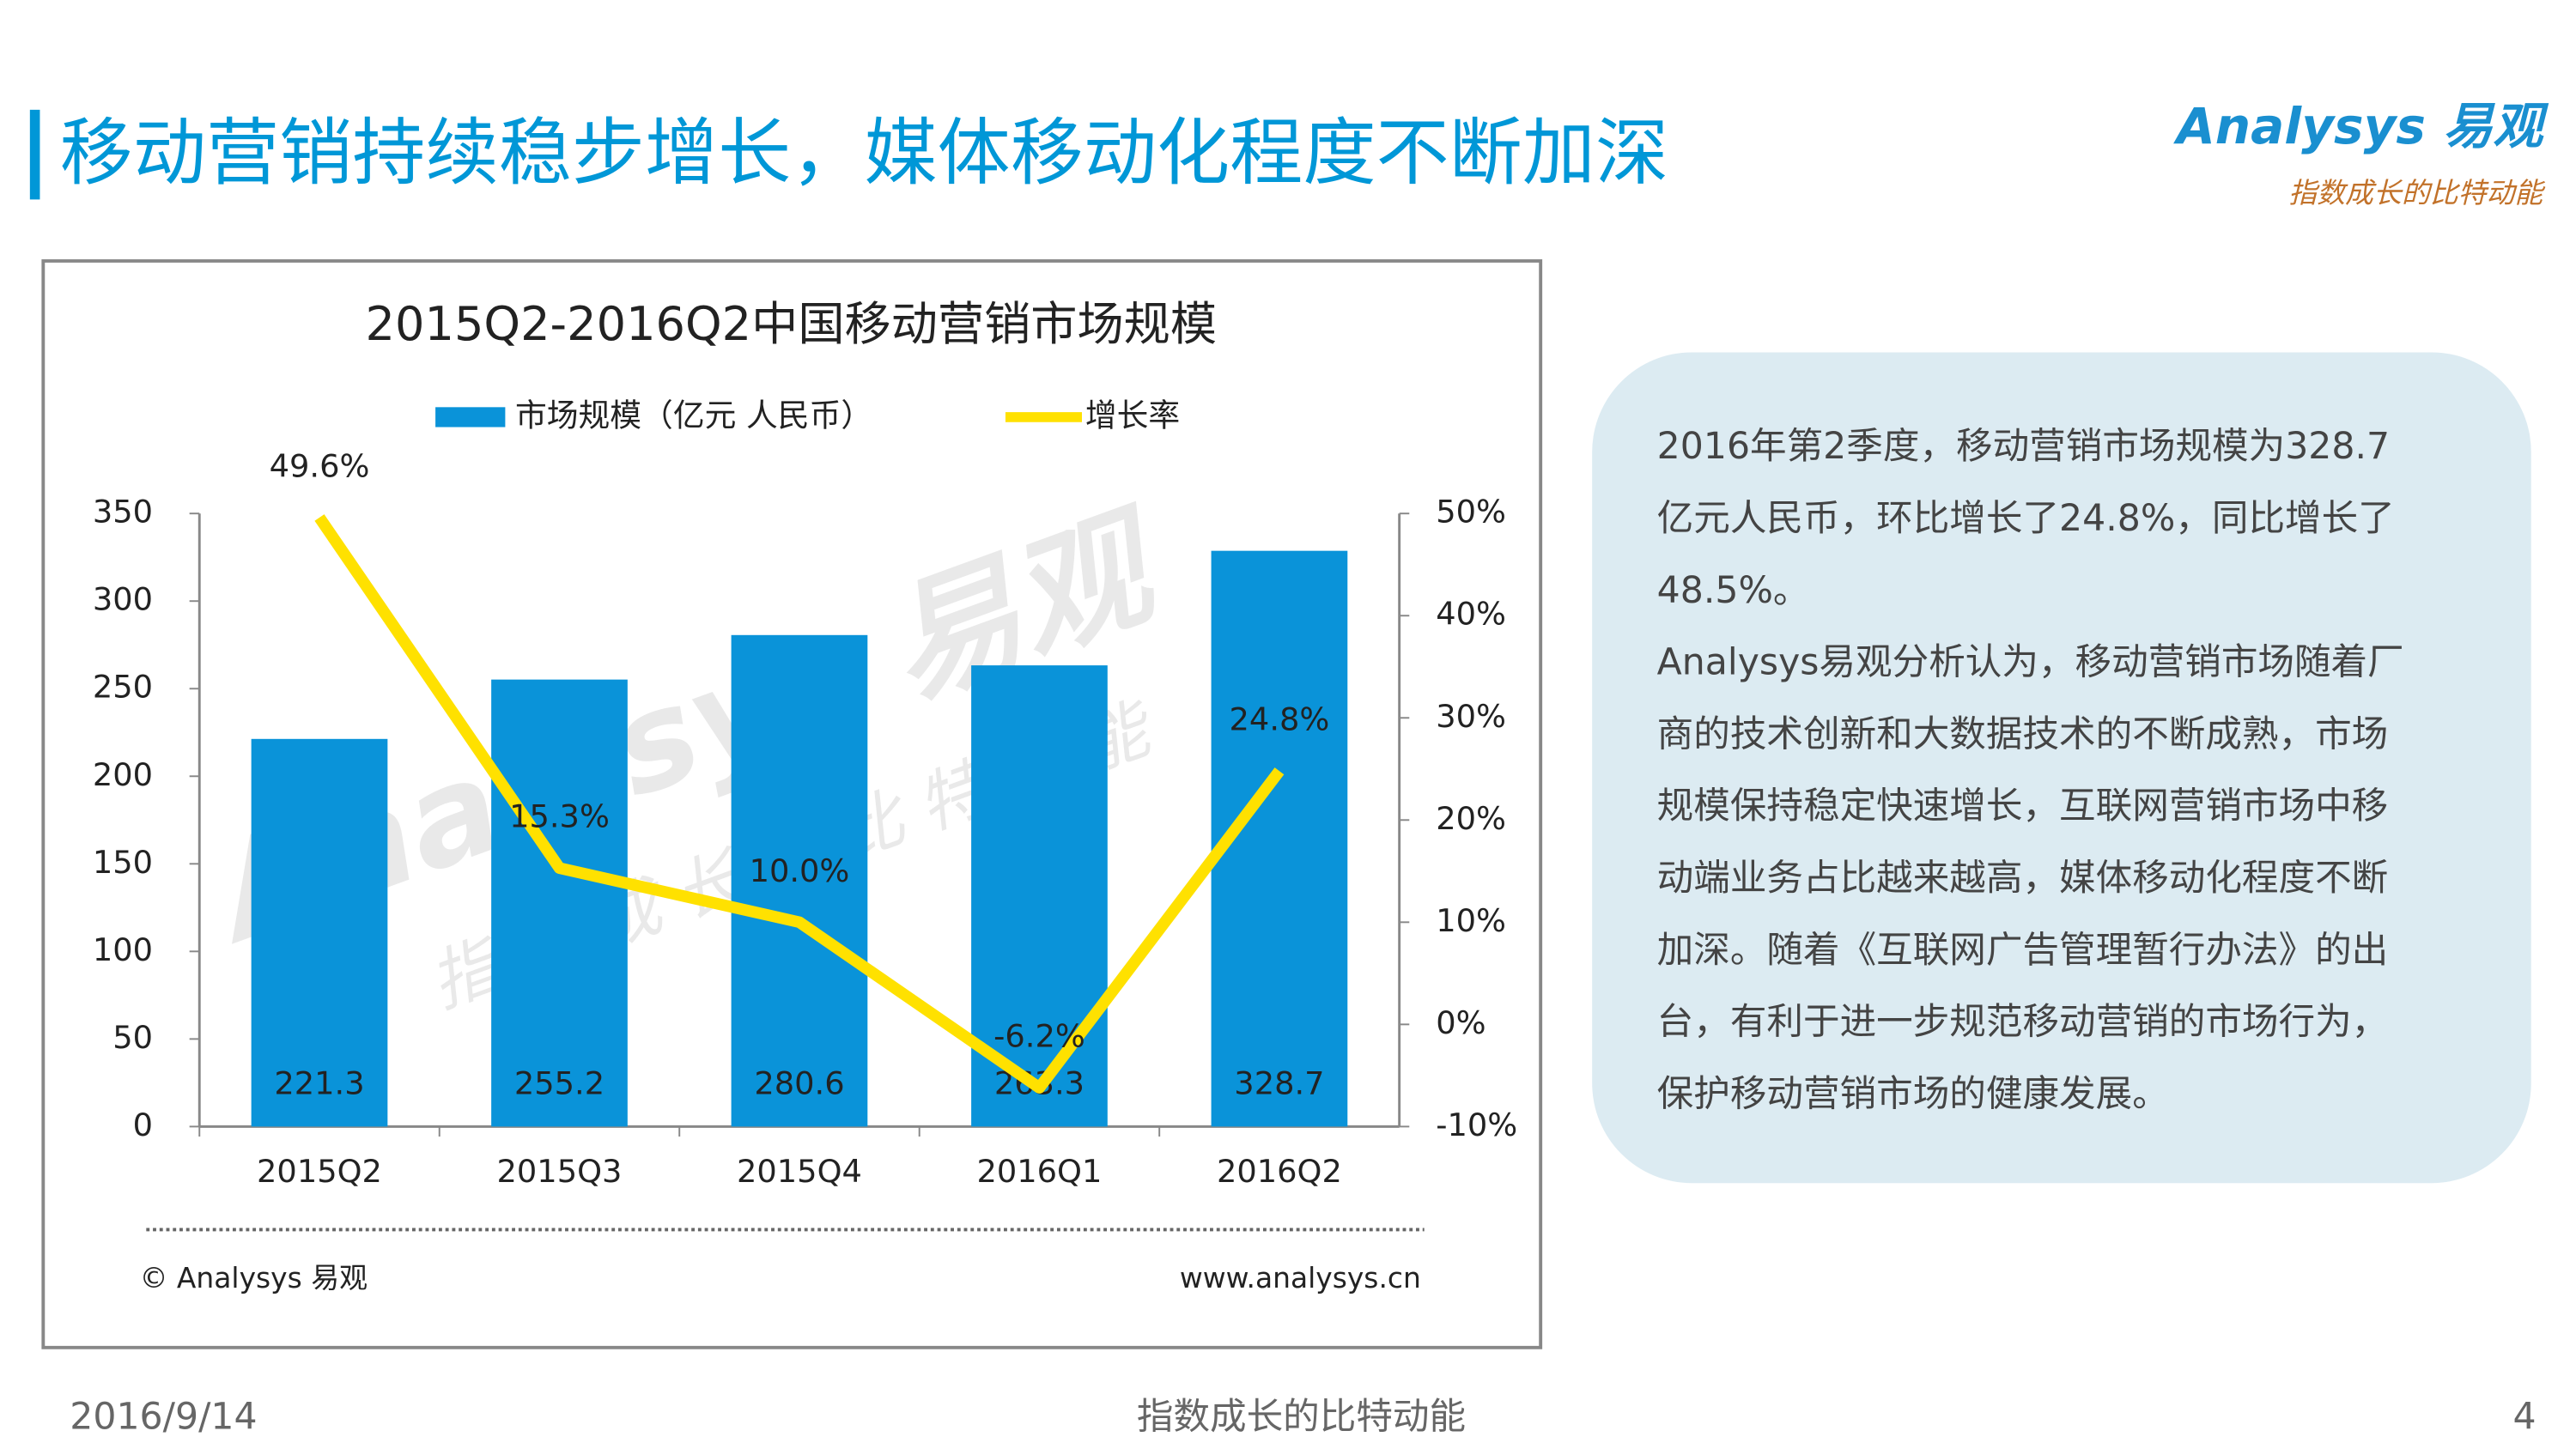 The image size is (2576, 1449). Describe the element at coordinates (559, 1083) in the screenshot. I see `bar-label: 255.2` at that location.